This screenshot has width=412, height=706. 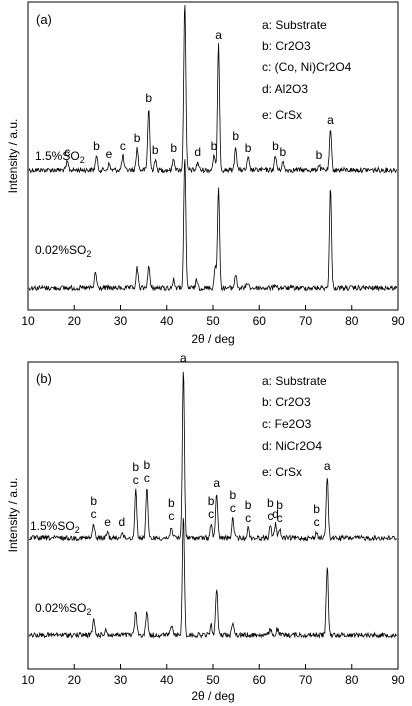 I want to click on panel-b-legend-entry: a: Substrate, so click(x=294, y=381).